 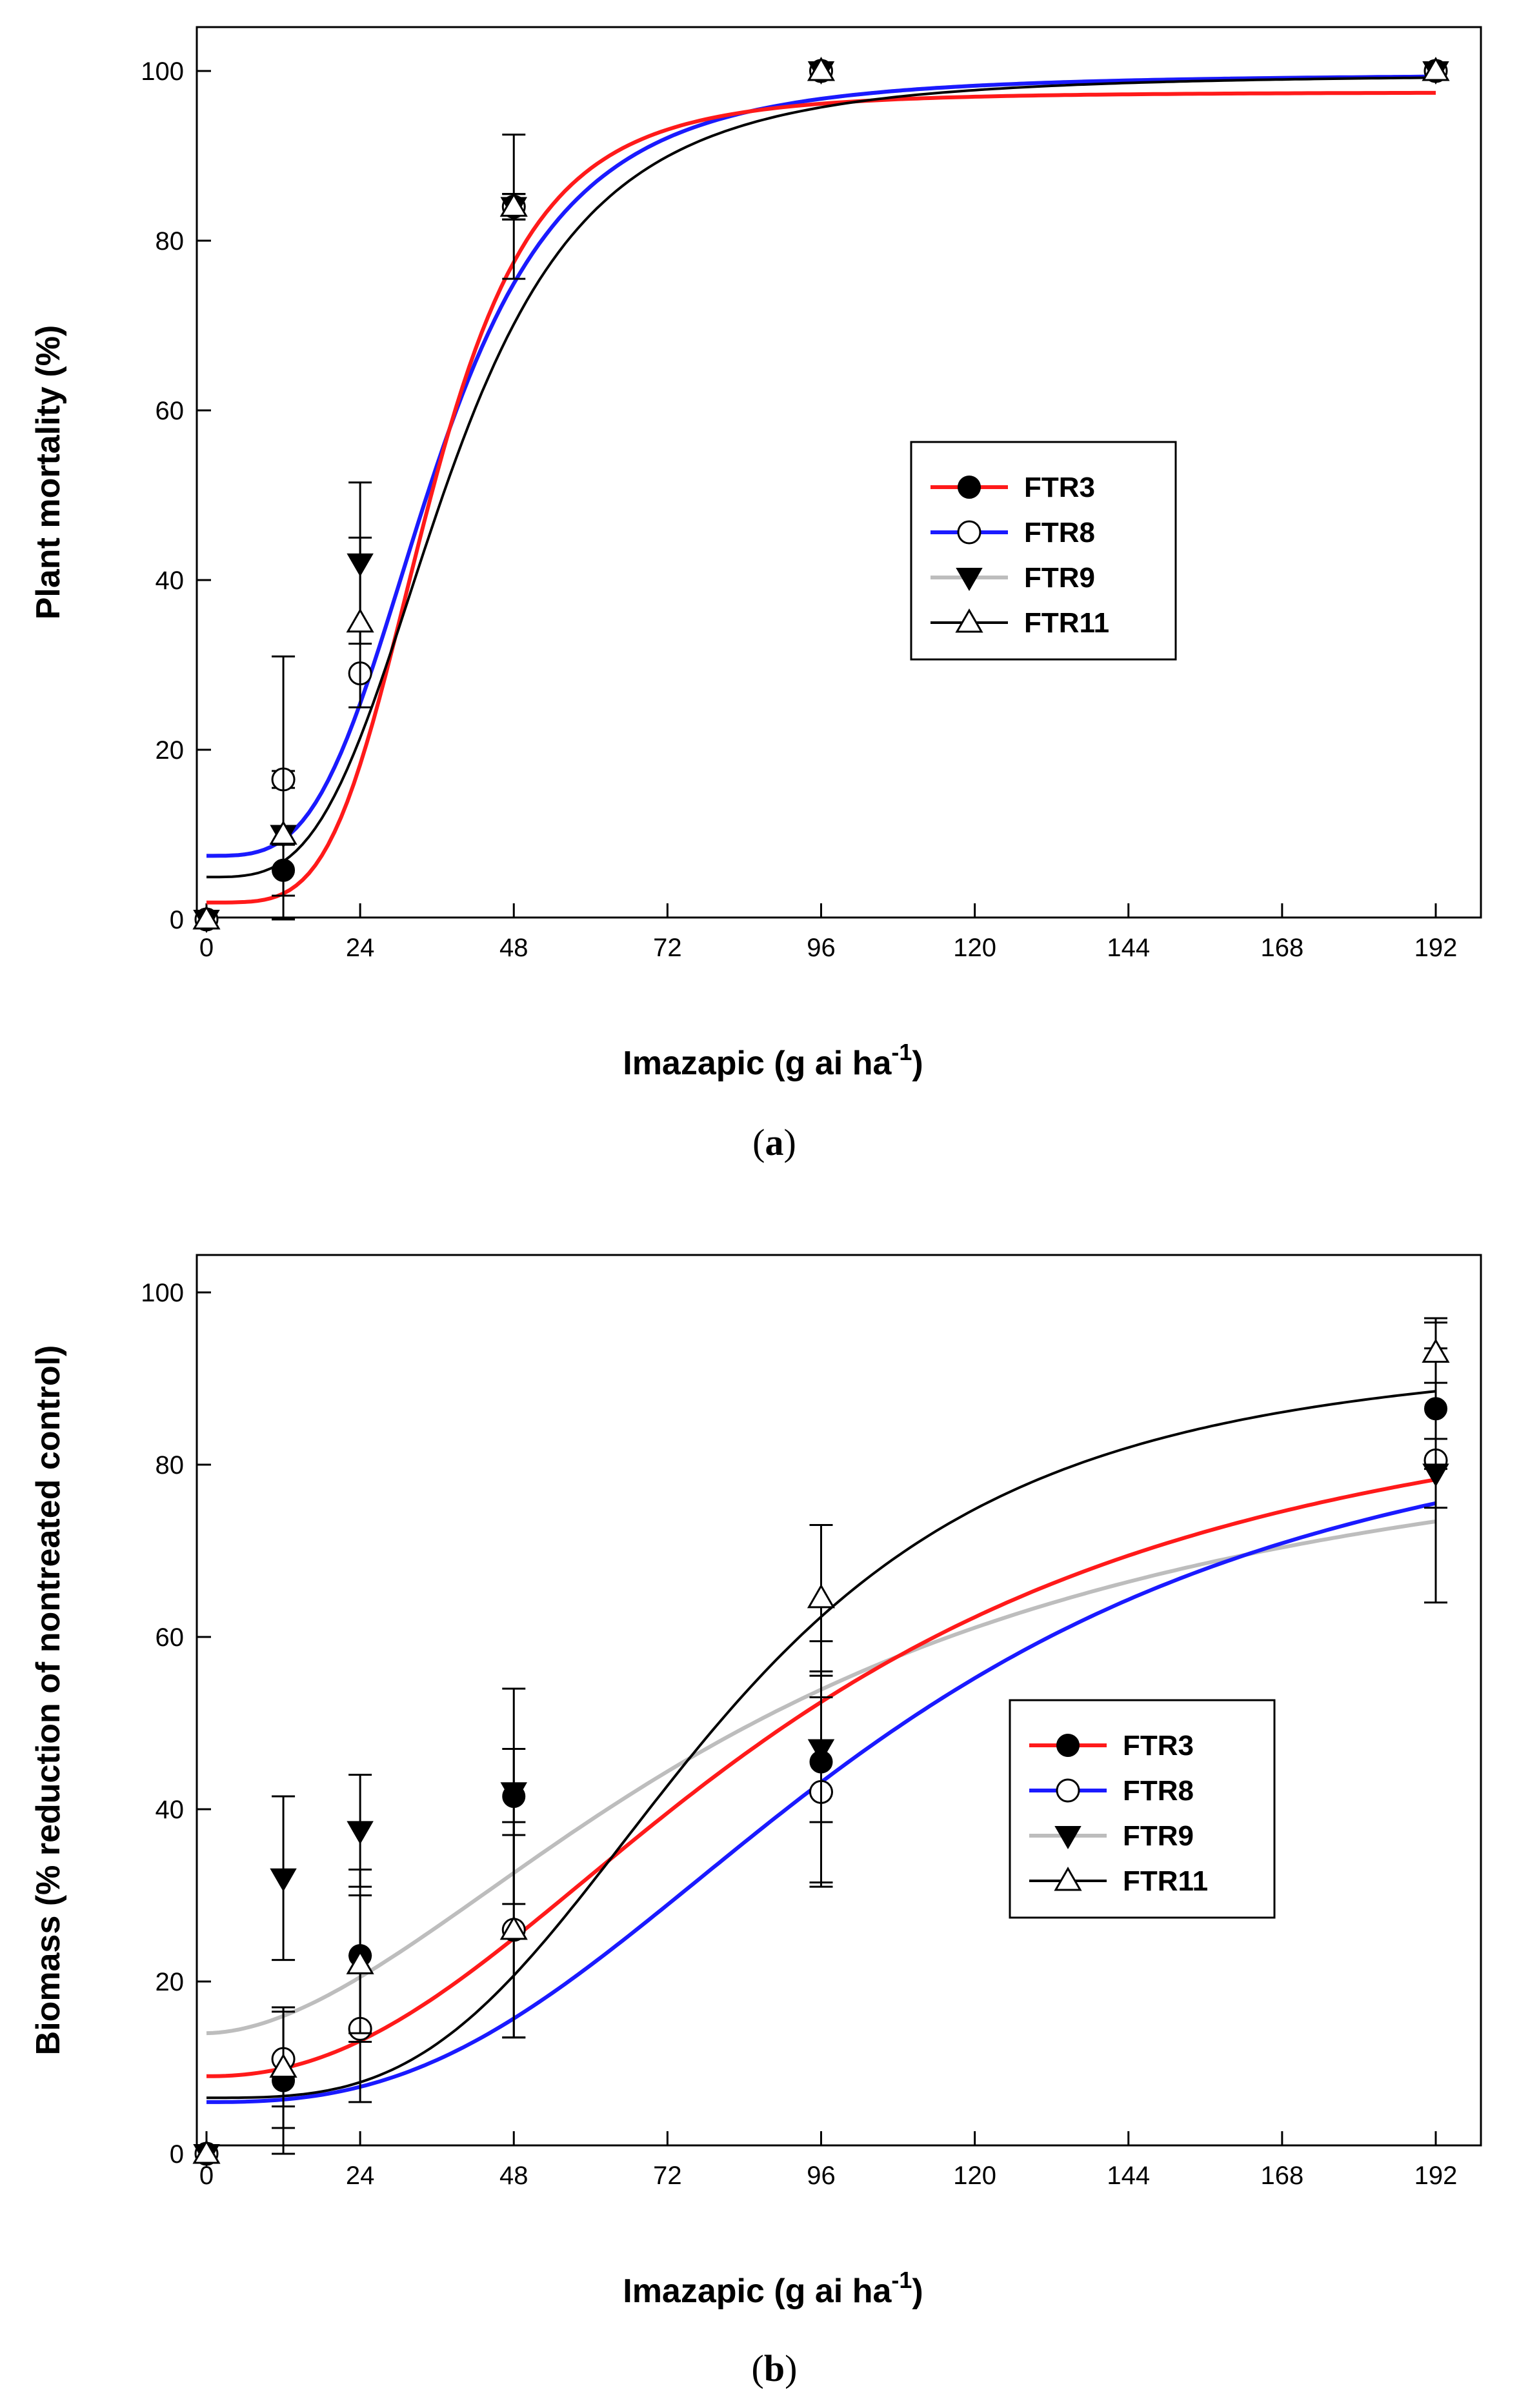 I want to click on y-axis-label: Plant mortality (%), so click(x=48, y=472).